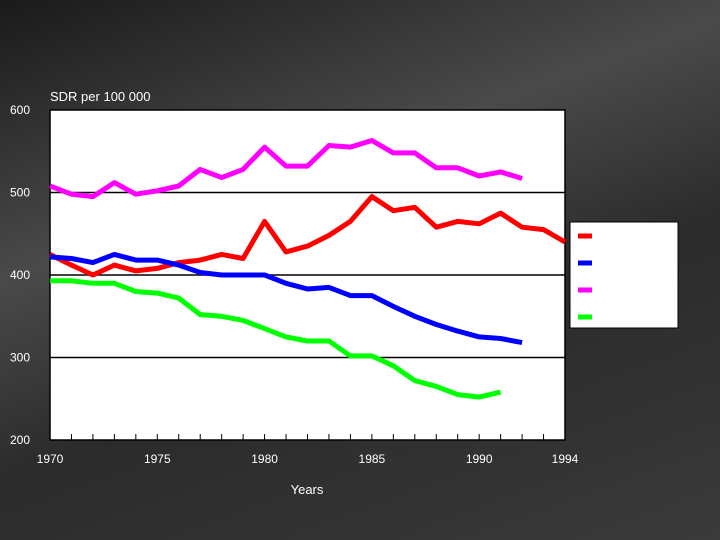 The height and width of the screenshot is (540, 720). I want to click on legend-label-eu: EU, so click(606, 316).